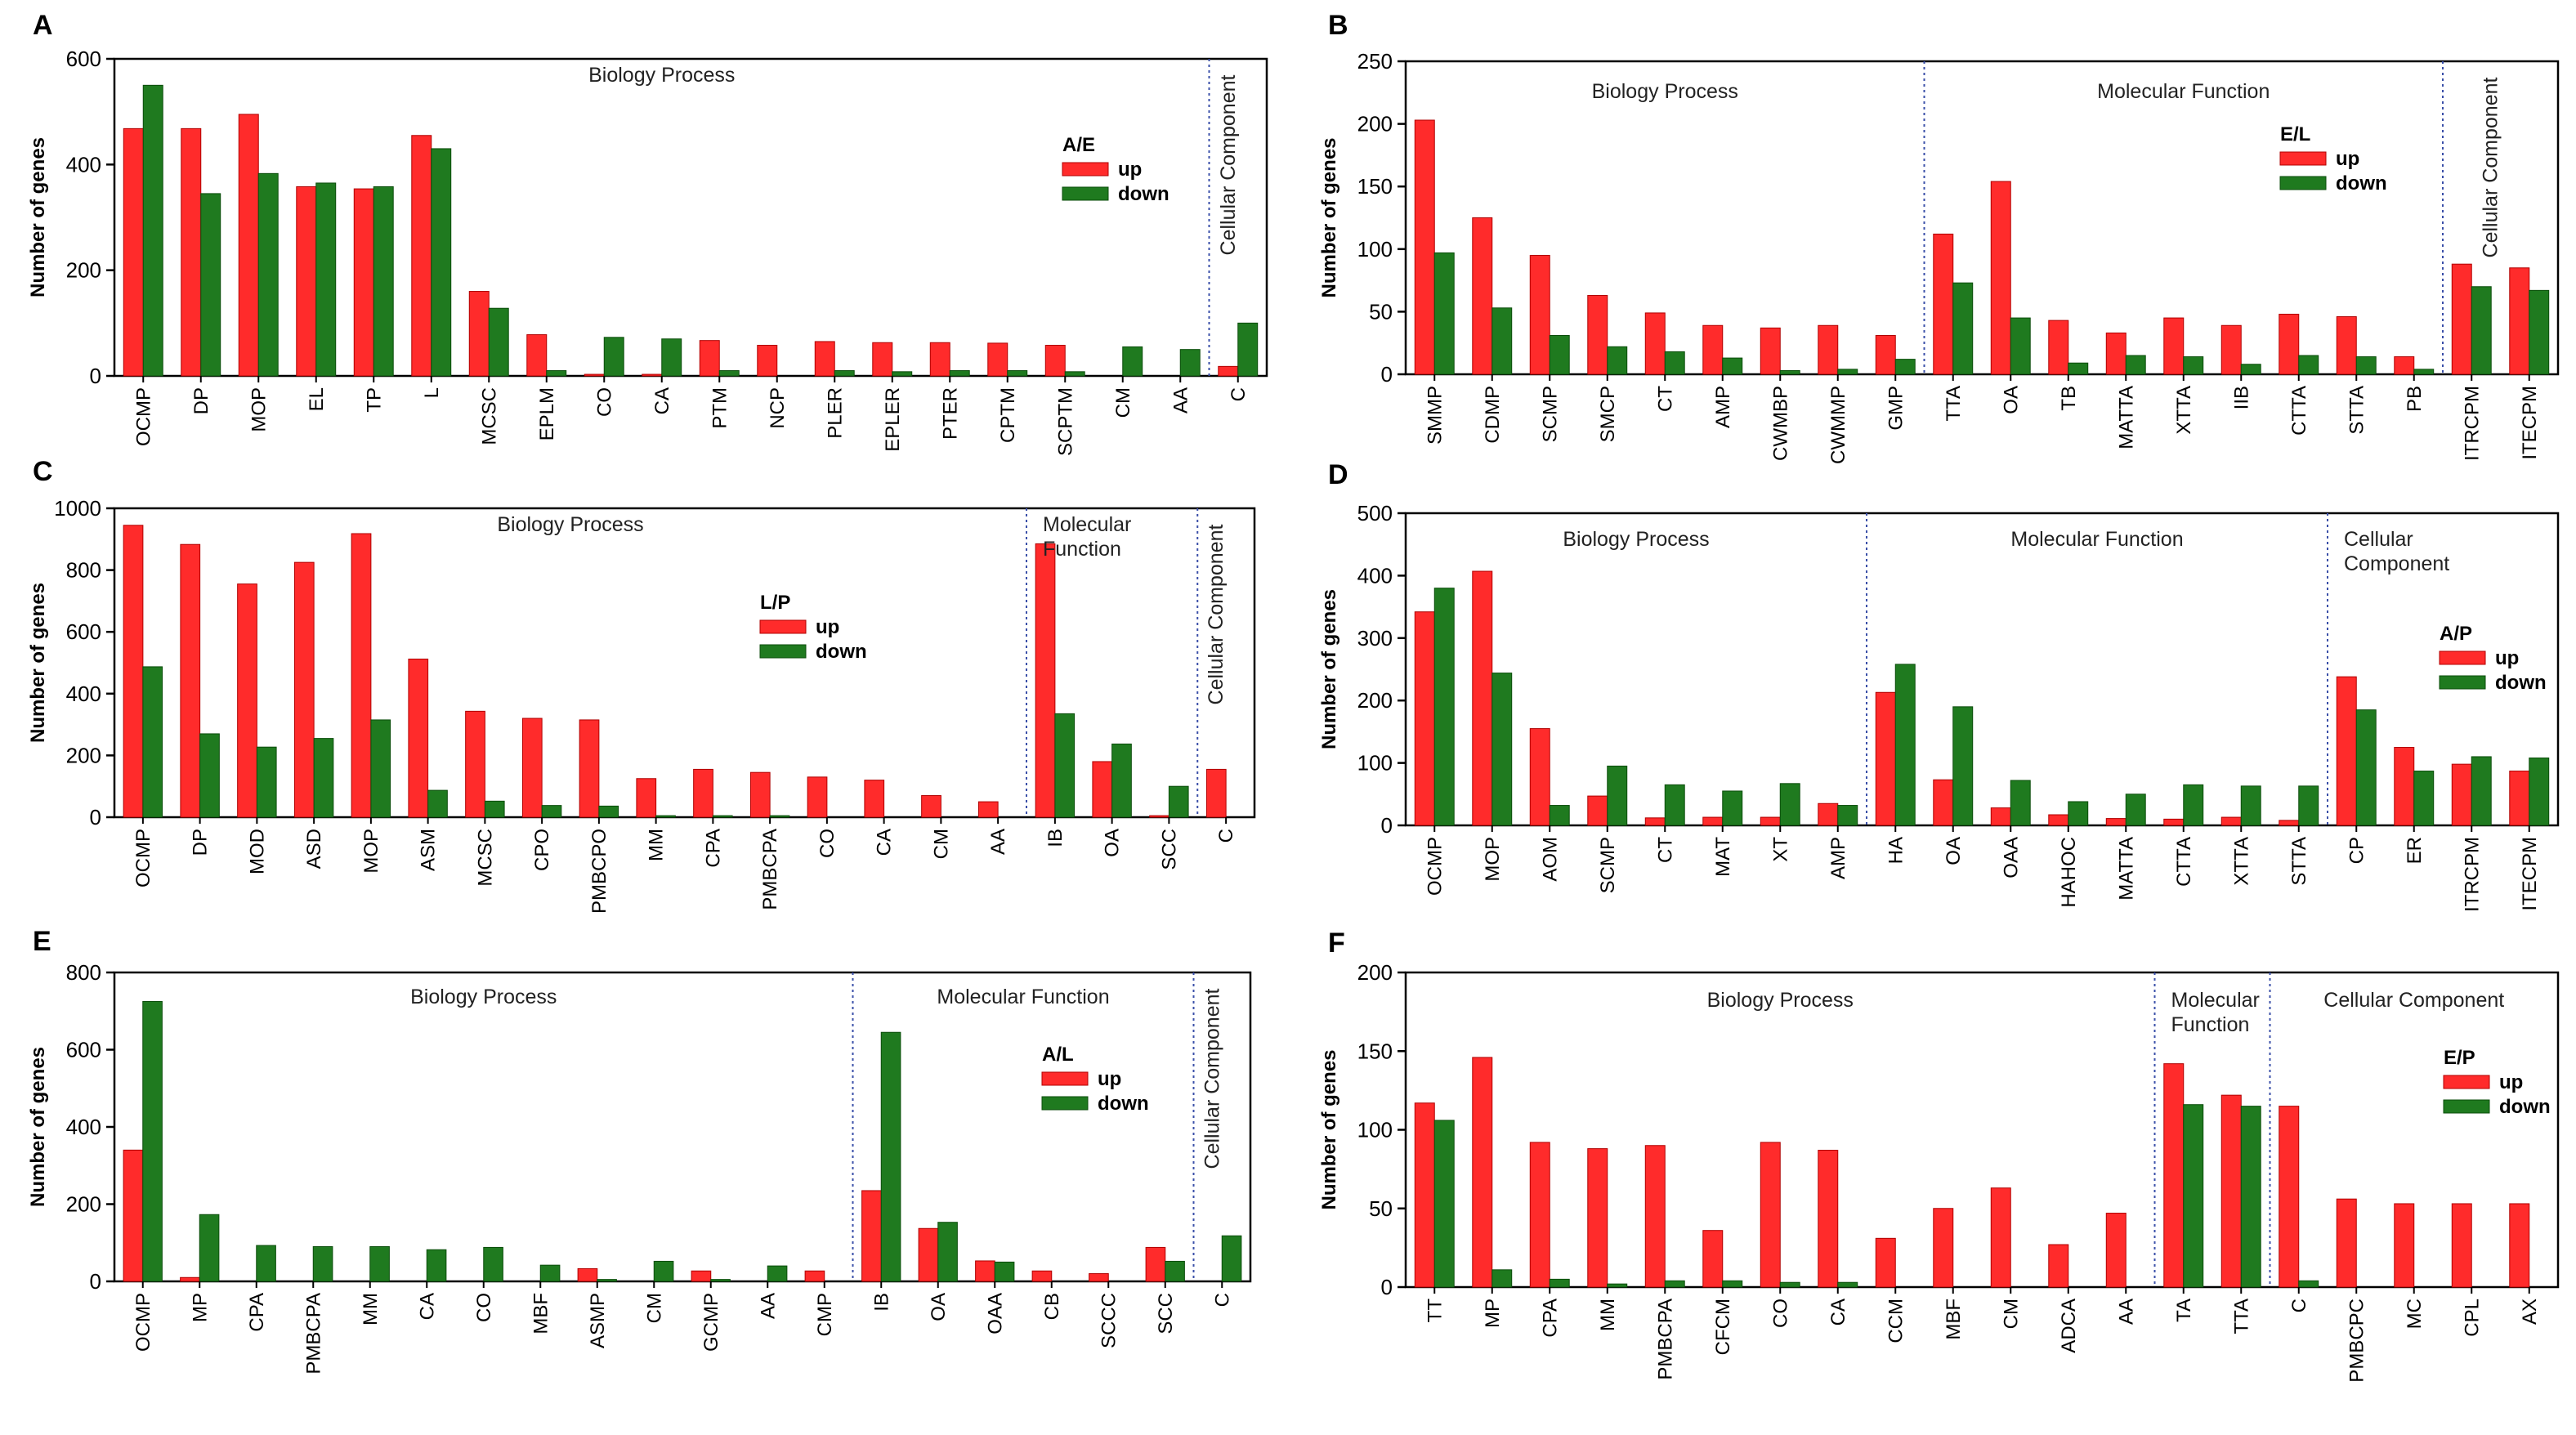 The image size is (2576, 1435). Describe the element at coordinates (1078, 145) in the screenshot. I see `legend-title: A/E` at that location.